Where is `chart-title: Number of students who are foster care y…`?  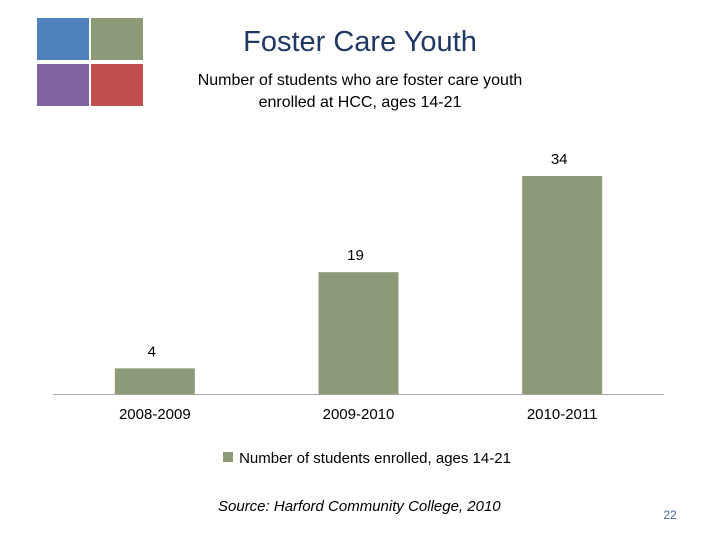 chart-title: Number of students who are foster care y… is located at coordinates (360, 92).